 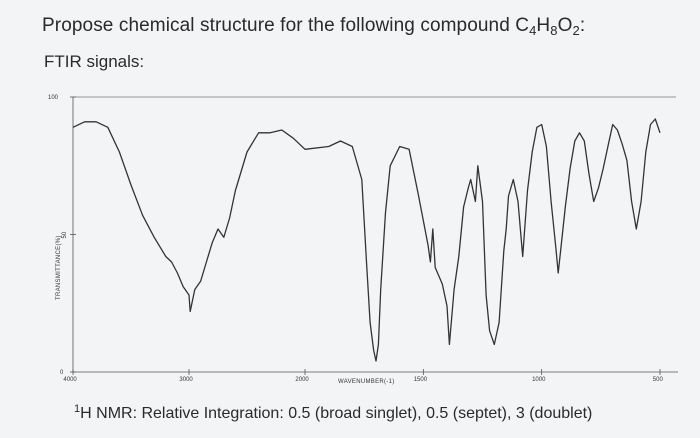 I want to click on y-axis-ticks: 100 50 0, so click(x=62, y=235).